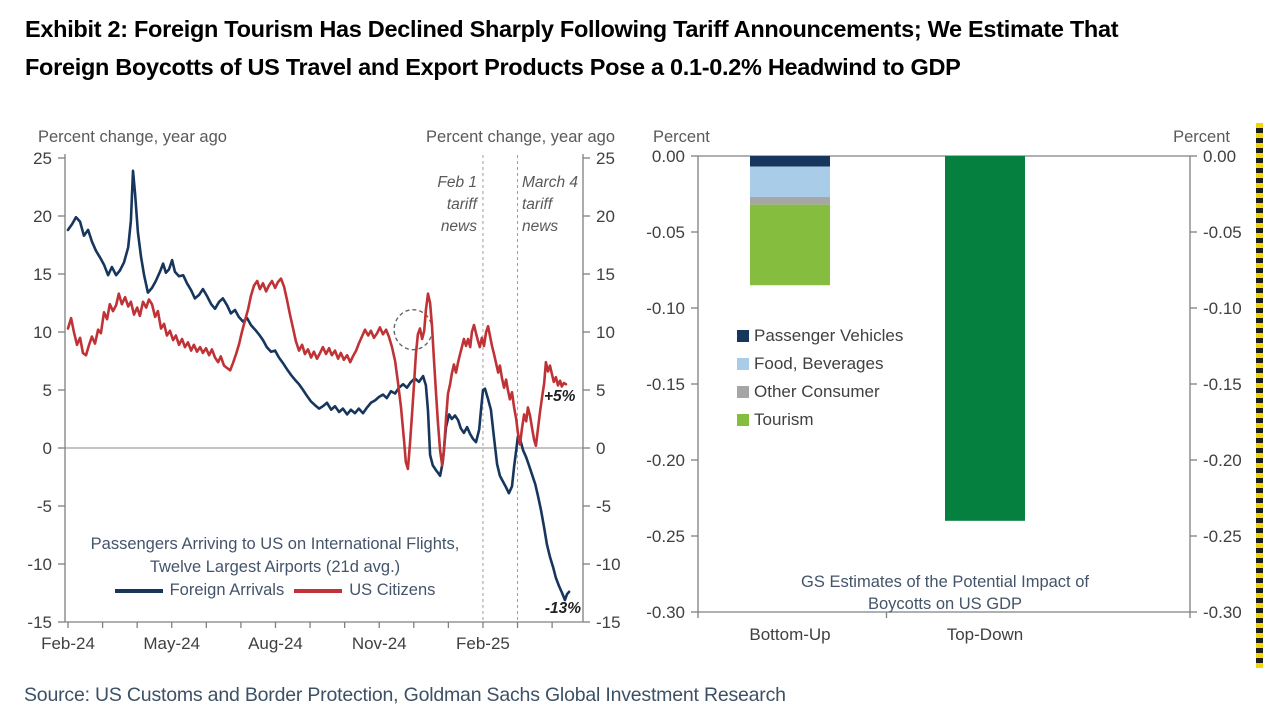  Describe the element at coordinates (68, 643) in the screenshot. I see `svg-text: Feb-24` at that location.